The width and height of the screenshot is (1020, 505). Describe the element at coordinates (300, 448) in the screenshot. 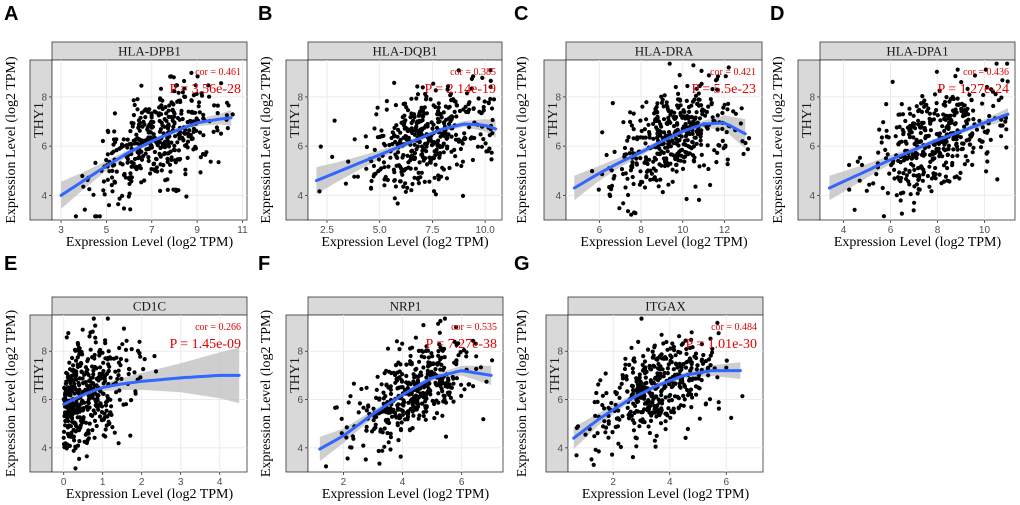

I see `y-tick-label: 4` at that location.